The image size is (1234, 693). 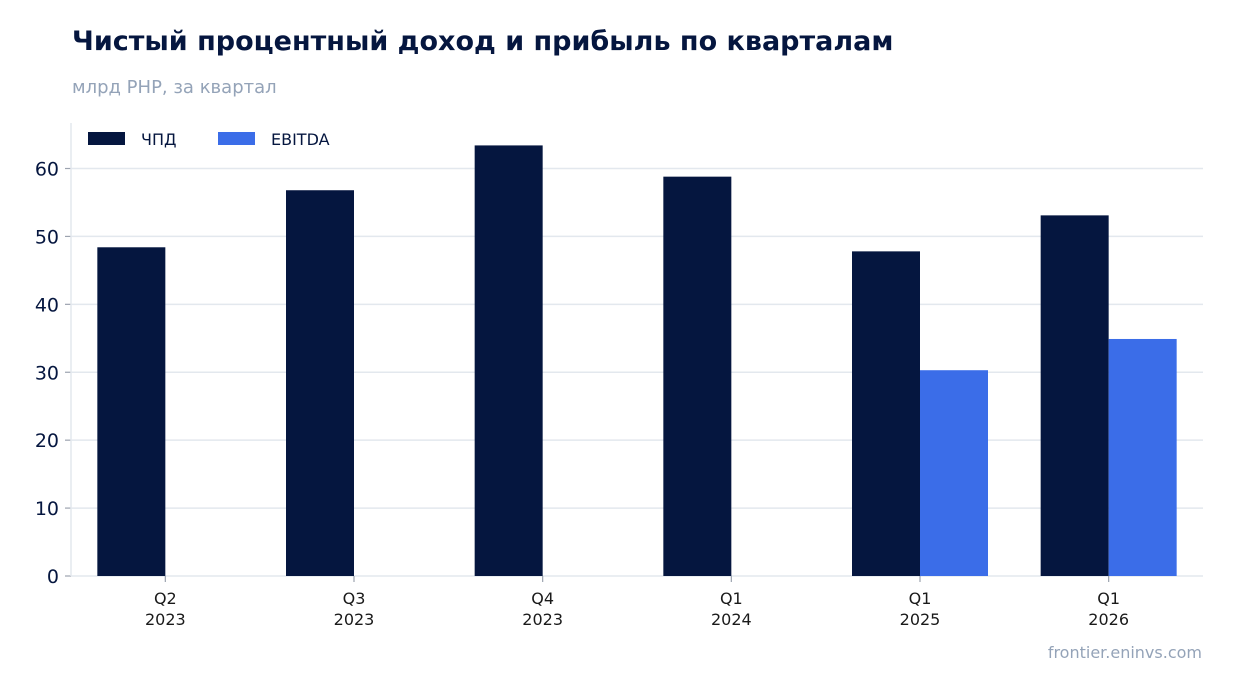 I want to click on legend-label: EBITDA, so click(x=300, y=139).